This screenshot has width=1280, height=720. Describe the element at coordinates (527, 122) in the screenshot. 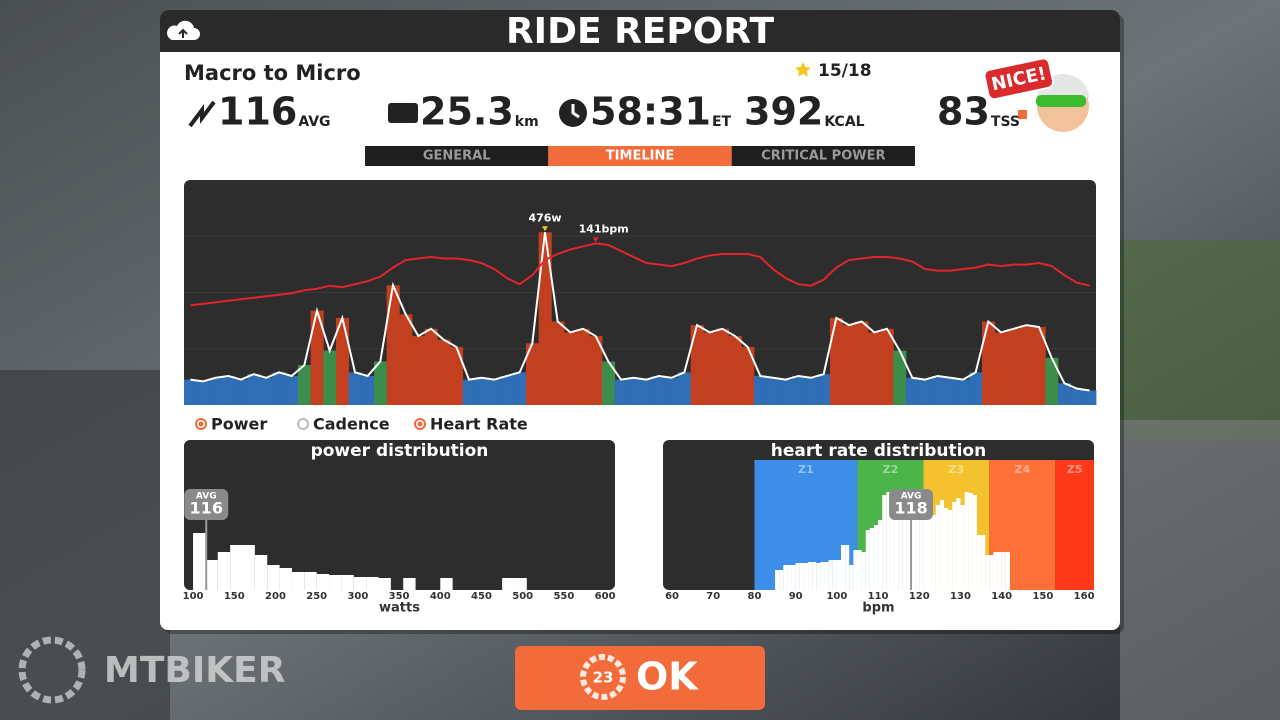

I see `stat-unit: km` at that location.